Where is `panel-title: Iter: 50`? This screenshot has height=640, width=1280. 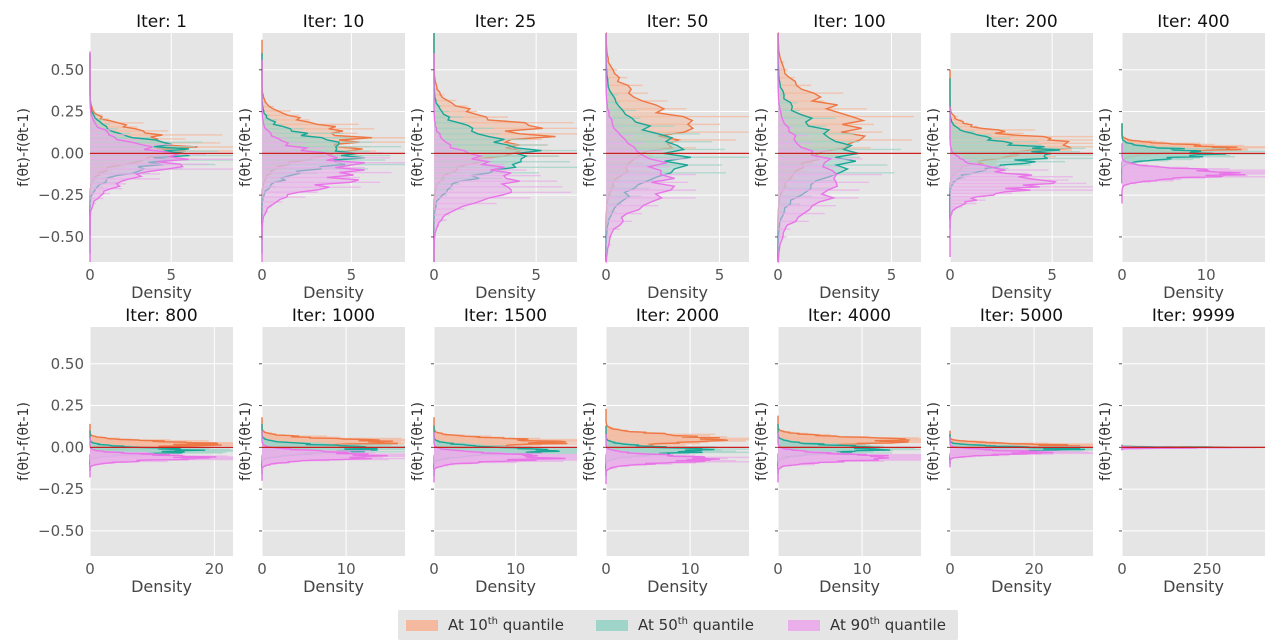 panel-title: Iter: 50 is located at coordinates (678, 22).